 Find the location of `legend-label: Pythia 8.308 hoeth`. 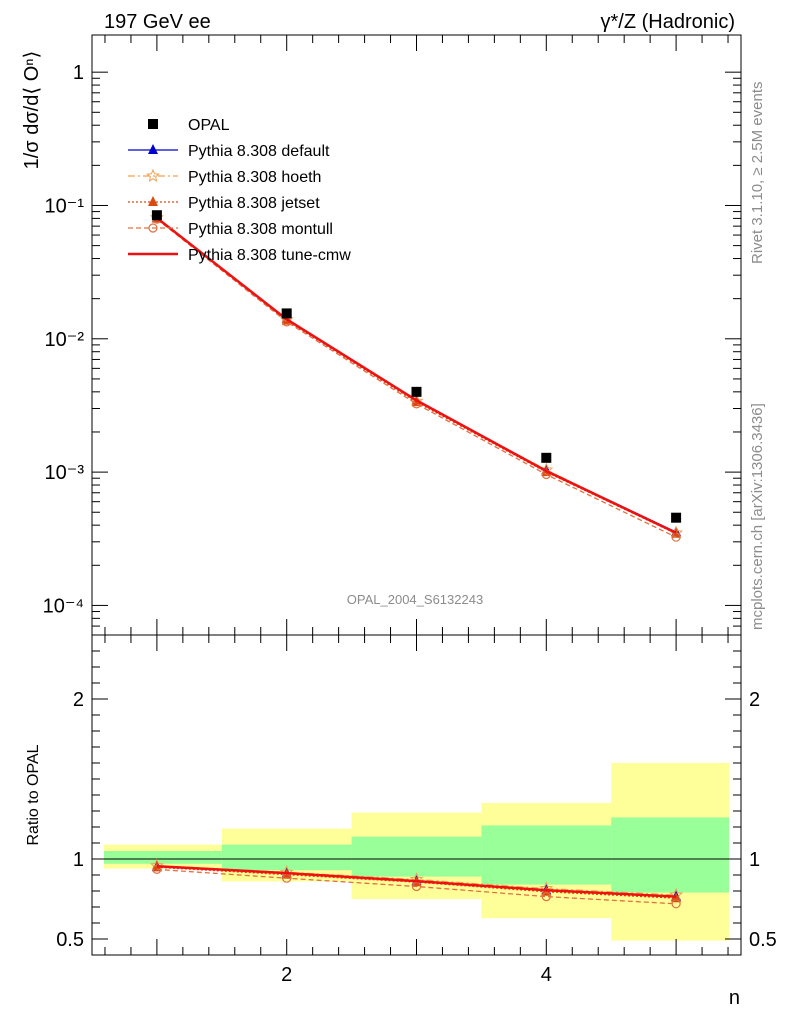

legend-label: Pythia 8.308 hoeth is located at coordinates (254, 177).